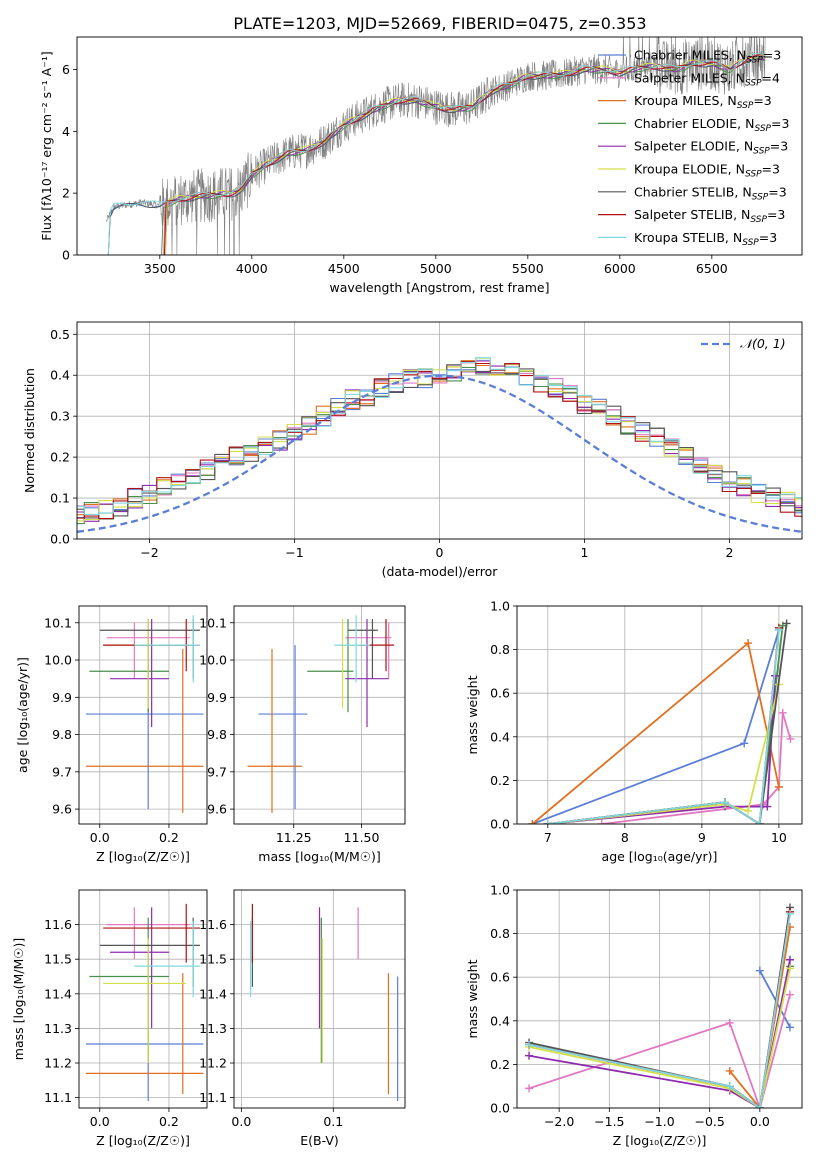  What do you see at coordinates (344, 268) in the screenshot?
I see `spectrum-xtick-label-2: 4500` at bounding box center [344, 268].